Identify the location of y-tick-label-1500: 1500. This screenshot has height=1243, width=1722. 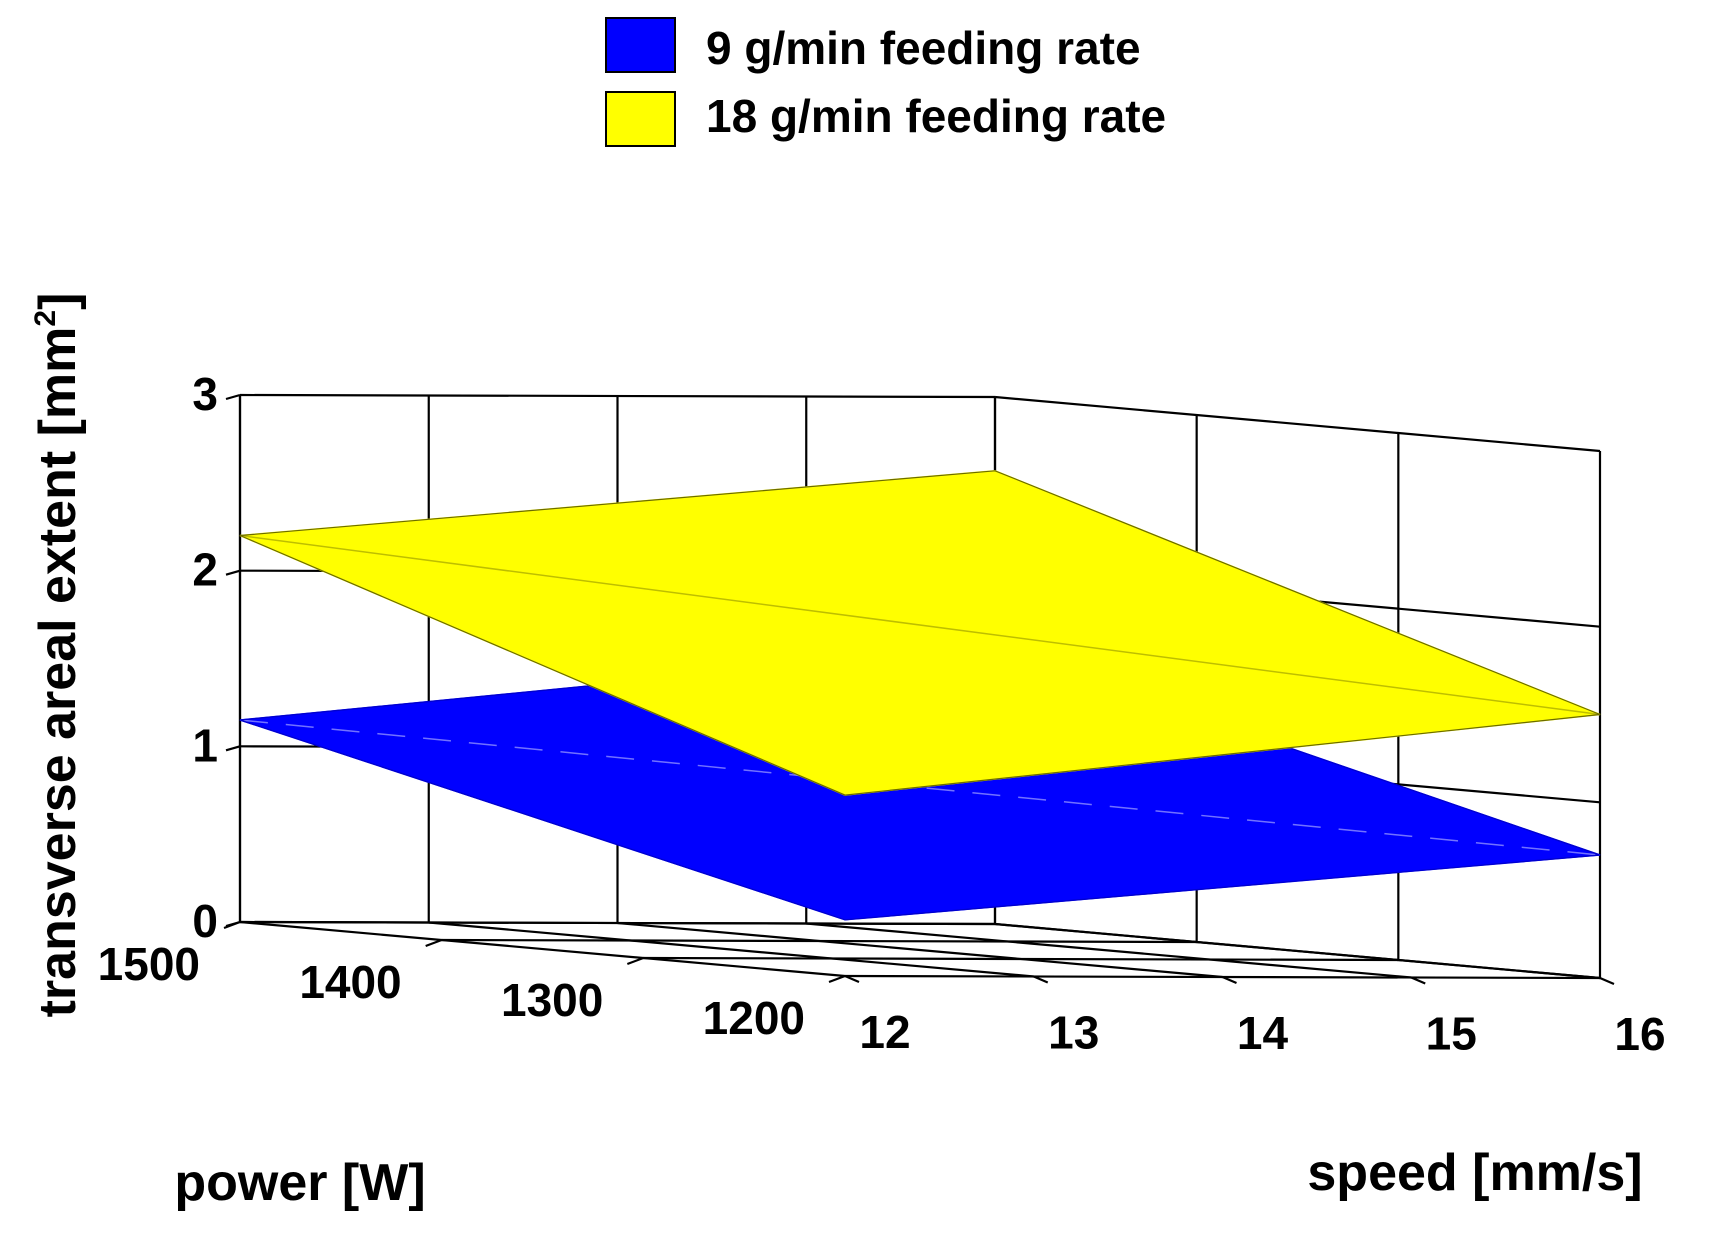
(149, 964).